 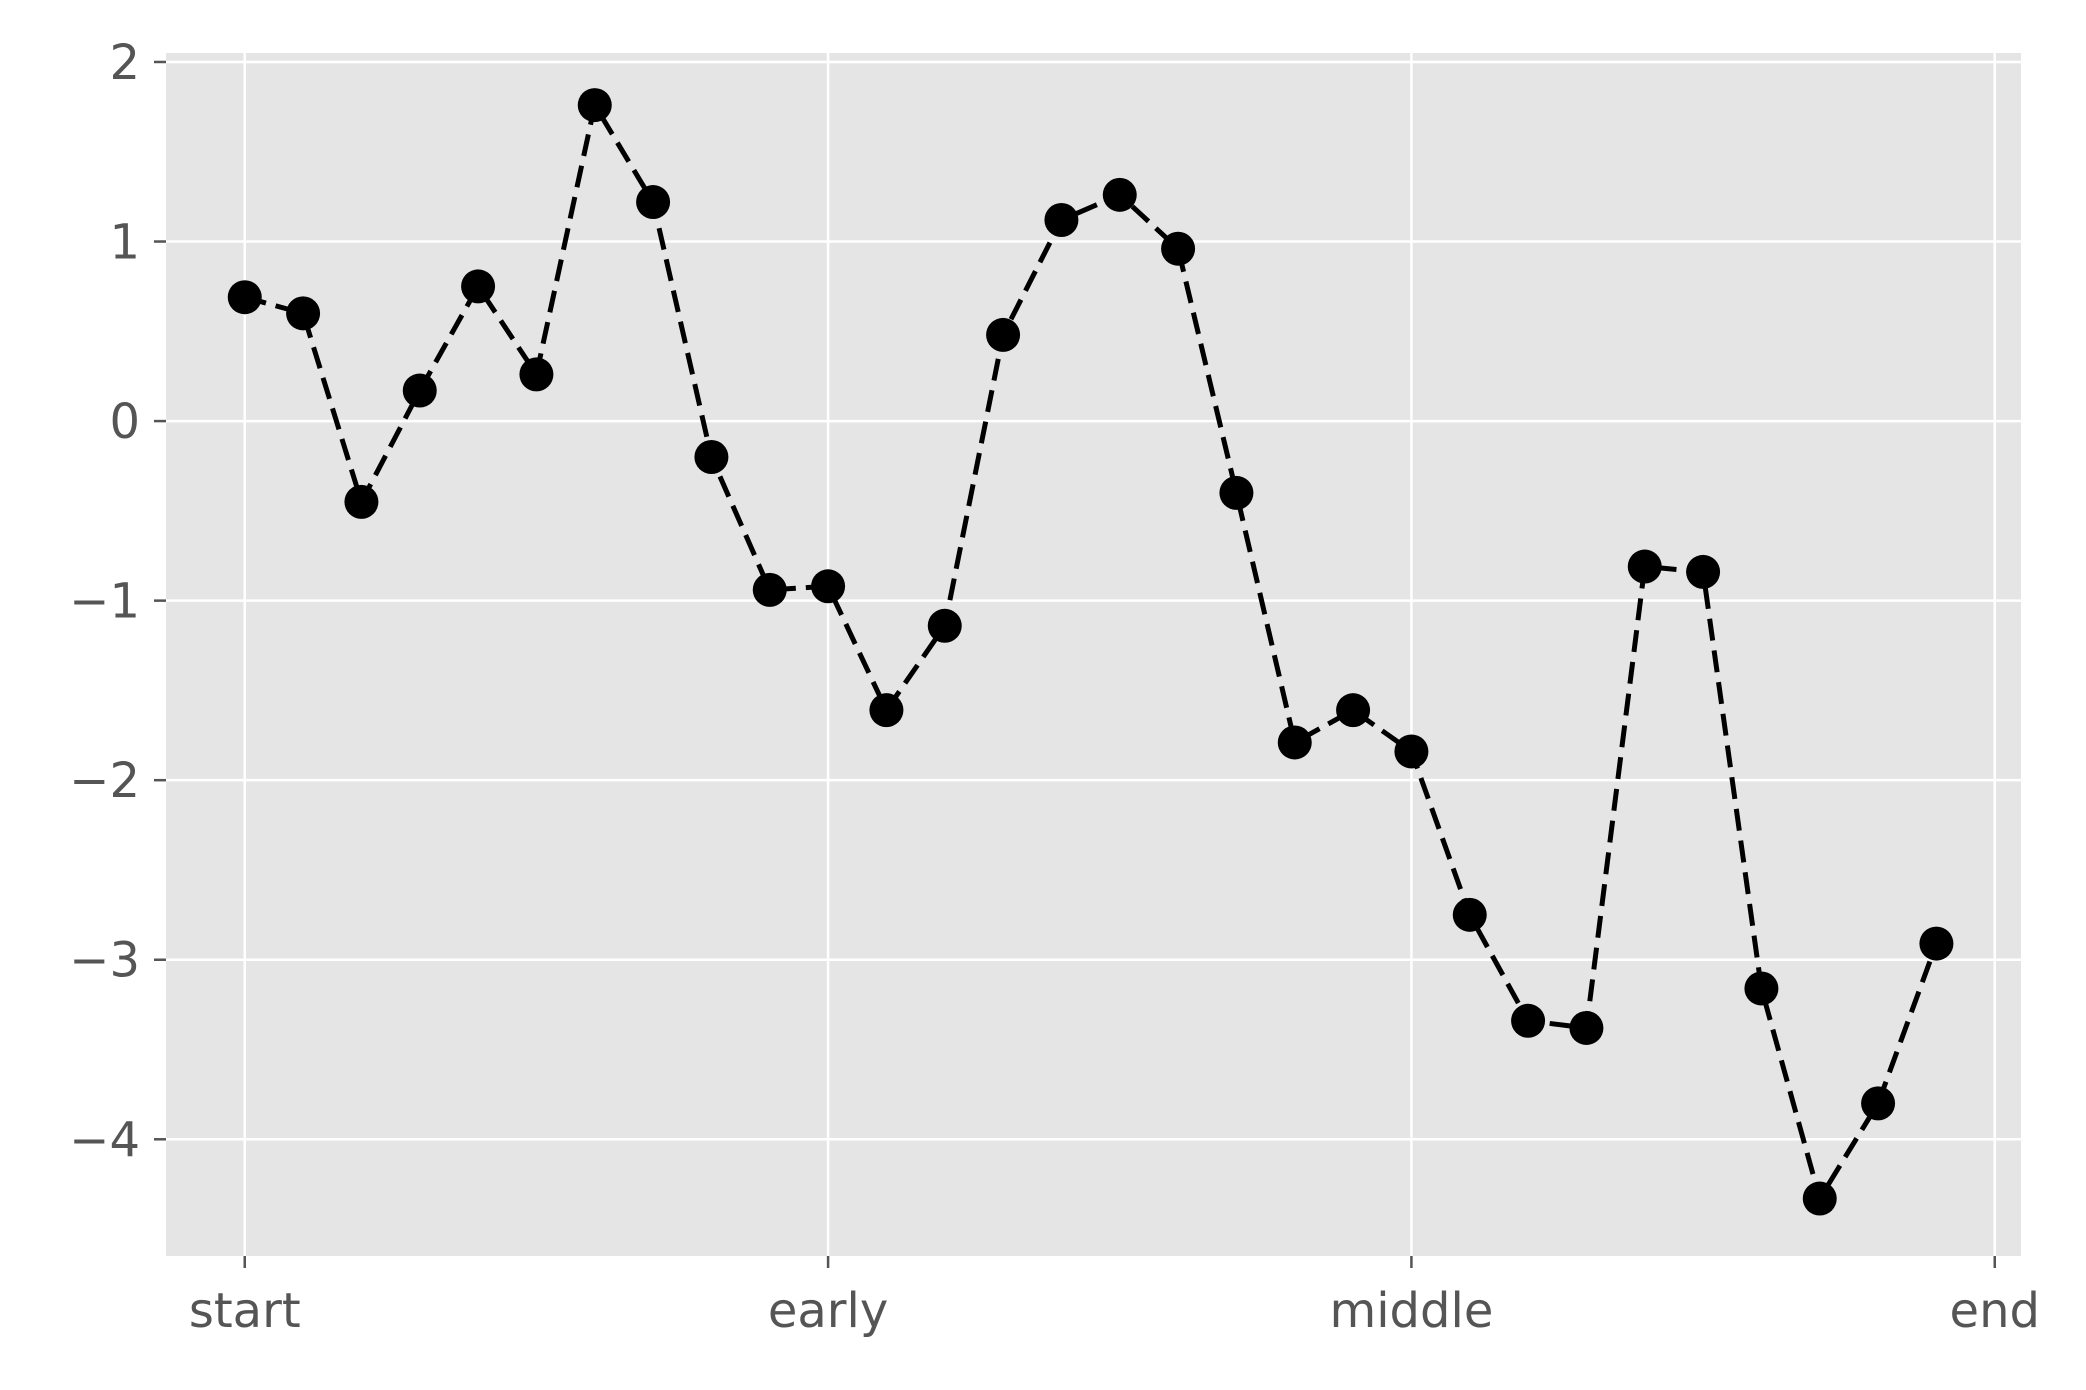 I want to click on y-tick-label: 1, so click(x=124, y=243).